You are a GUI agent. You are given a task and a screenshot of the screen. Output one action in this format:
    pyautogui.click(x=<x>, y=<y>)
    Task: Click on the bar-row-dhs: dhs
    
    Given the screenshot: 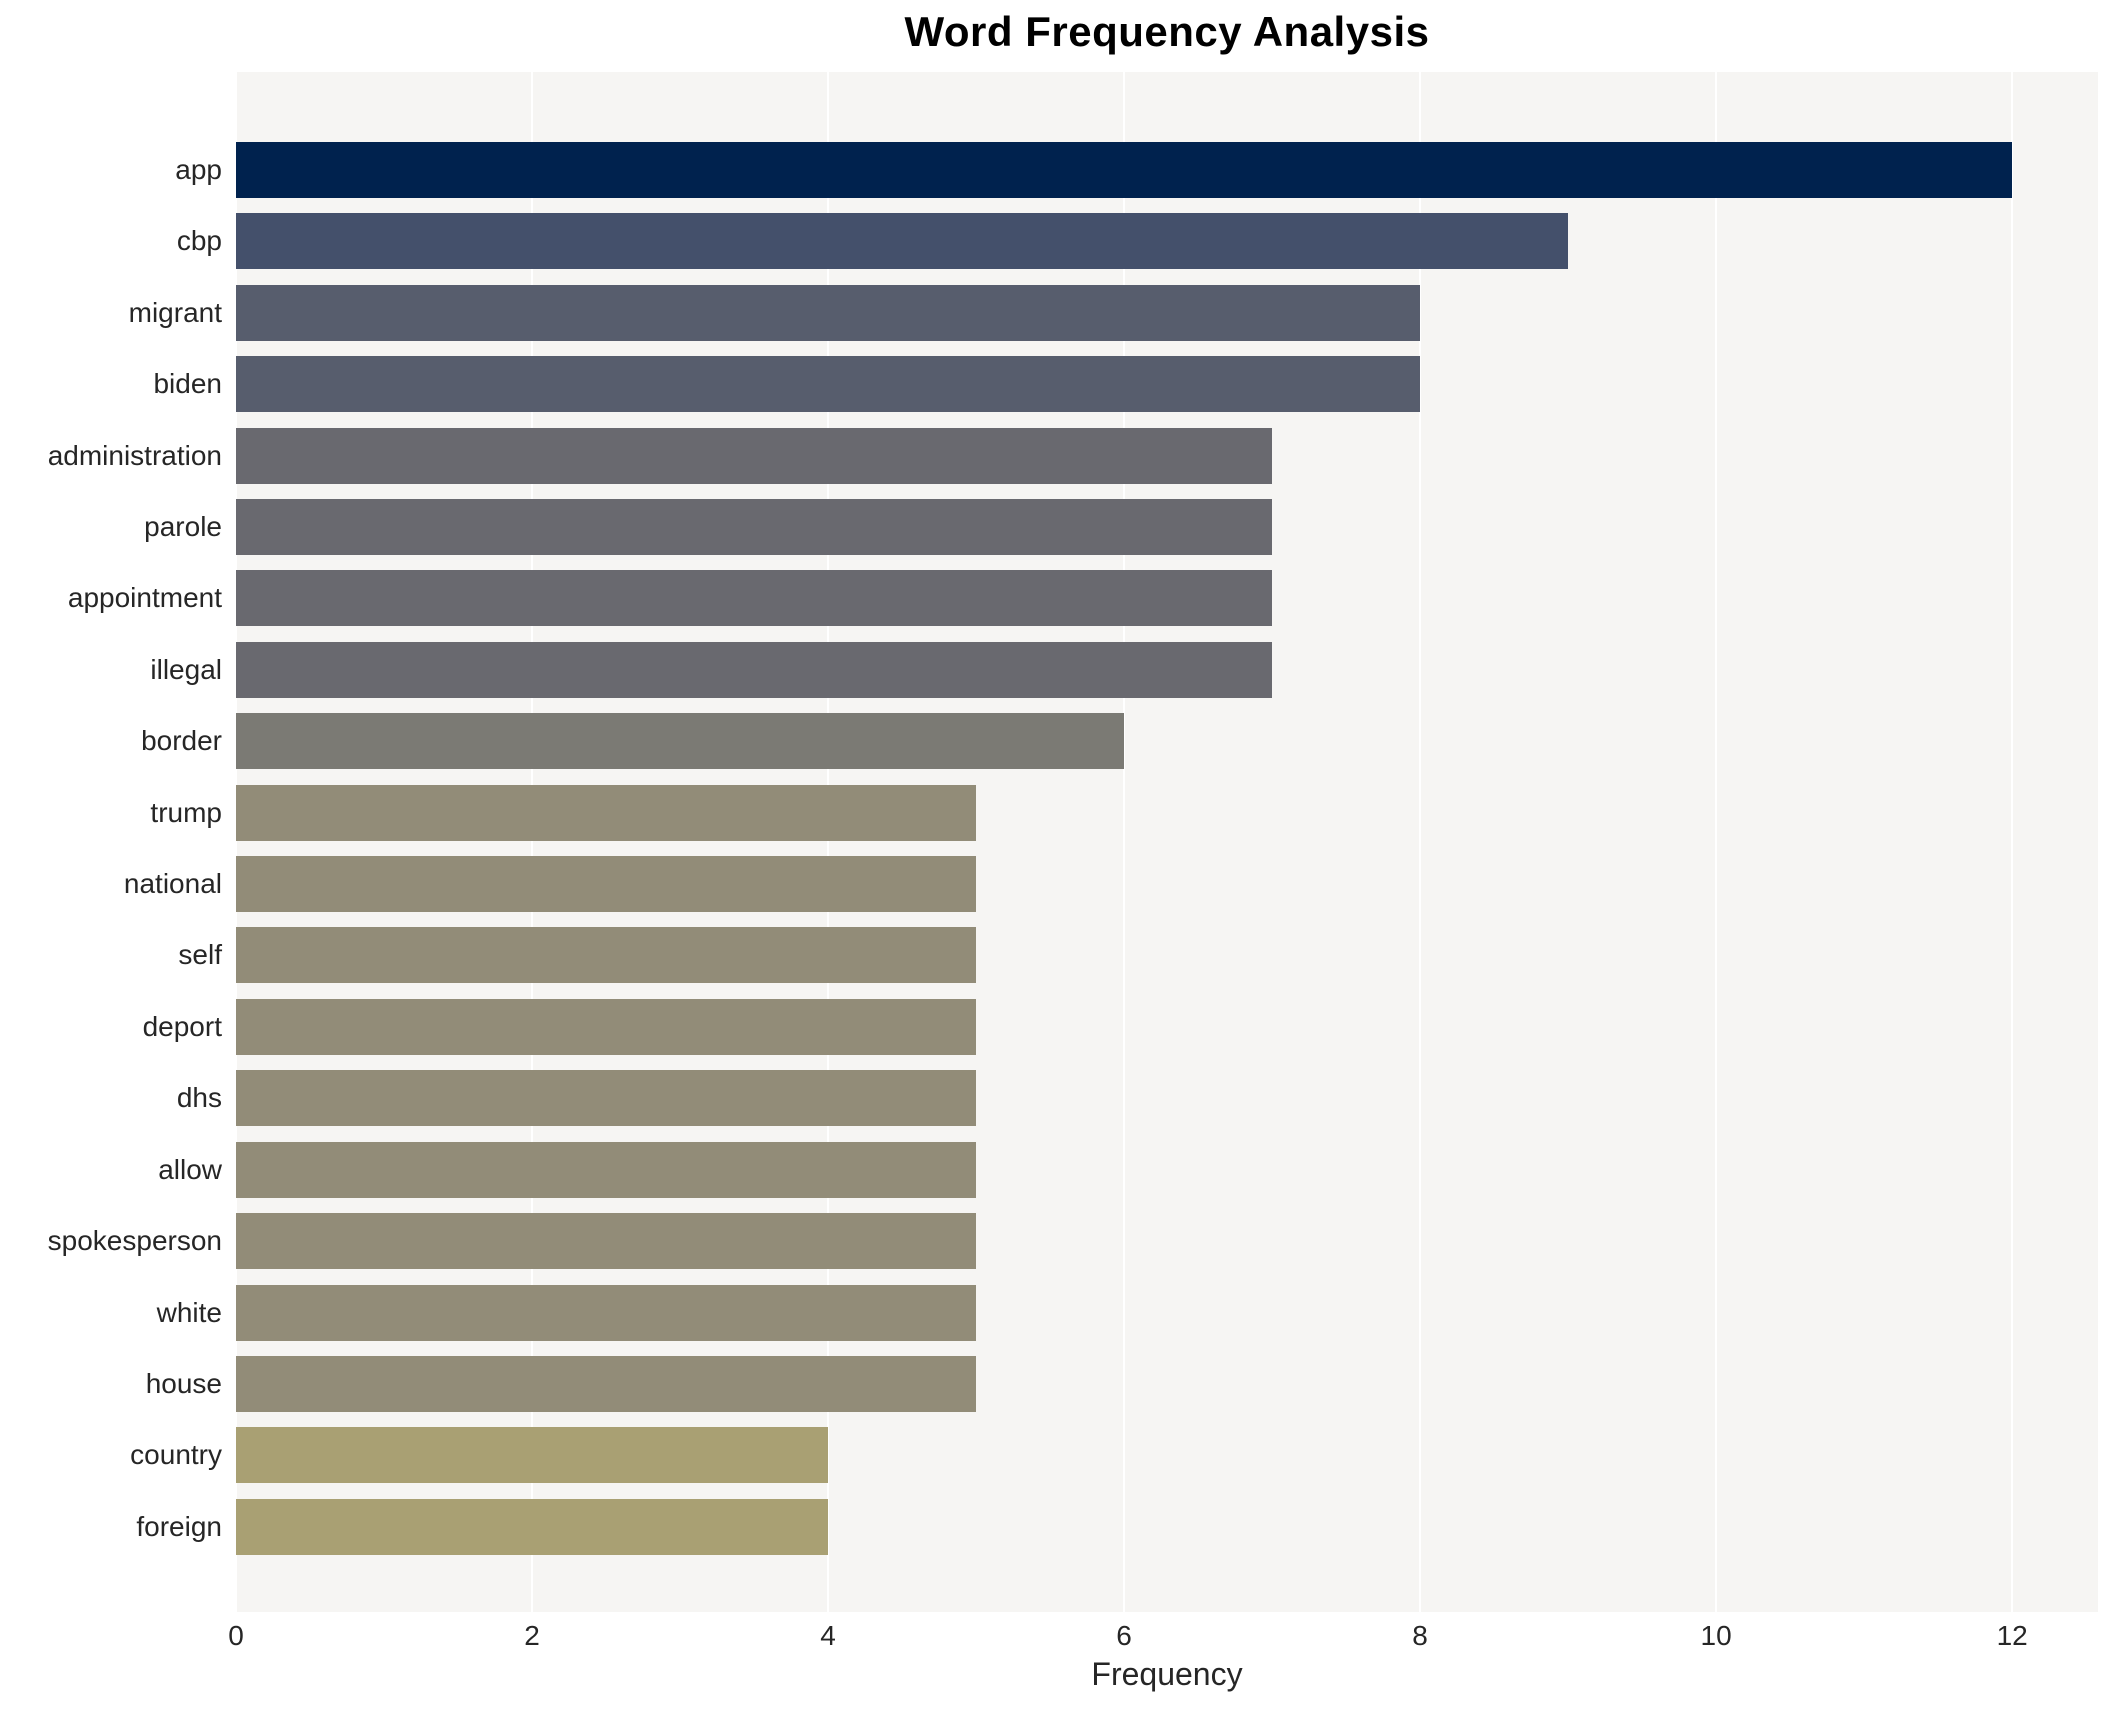 What is the action you would take?
    pyautogui.click(x=1137, y=1098)
    